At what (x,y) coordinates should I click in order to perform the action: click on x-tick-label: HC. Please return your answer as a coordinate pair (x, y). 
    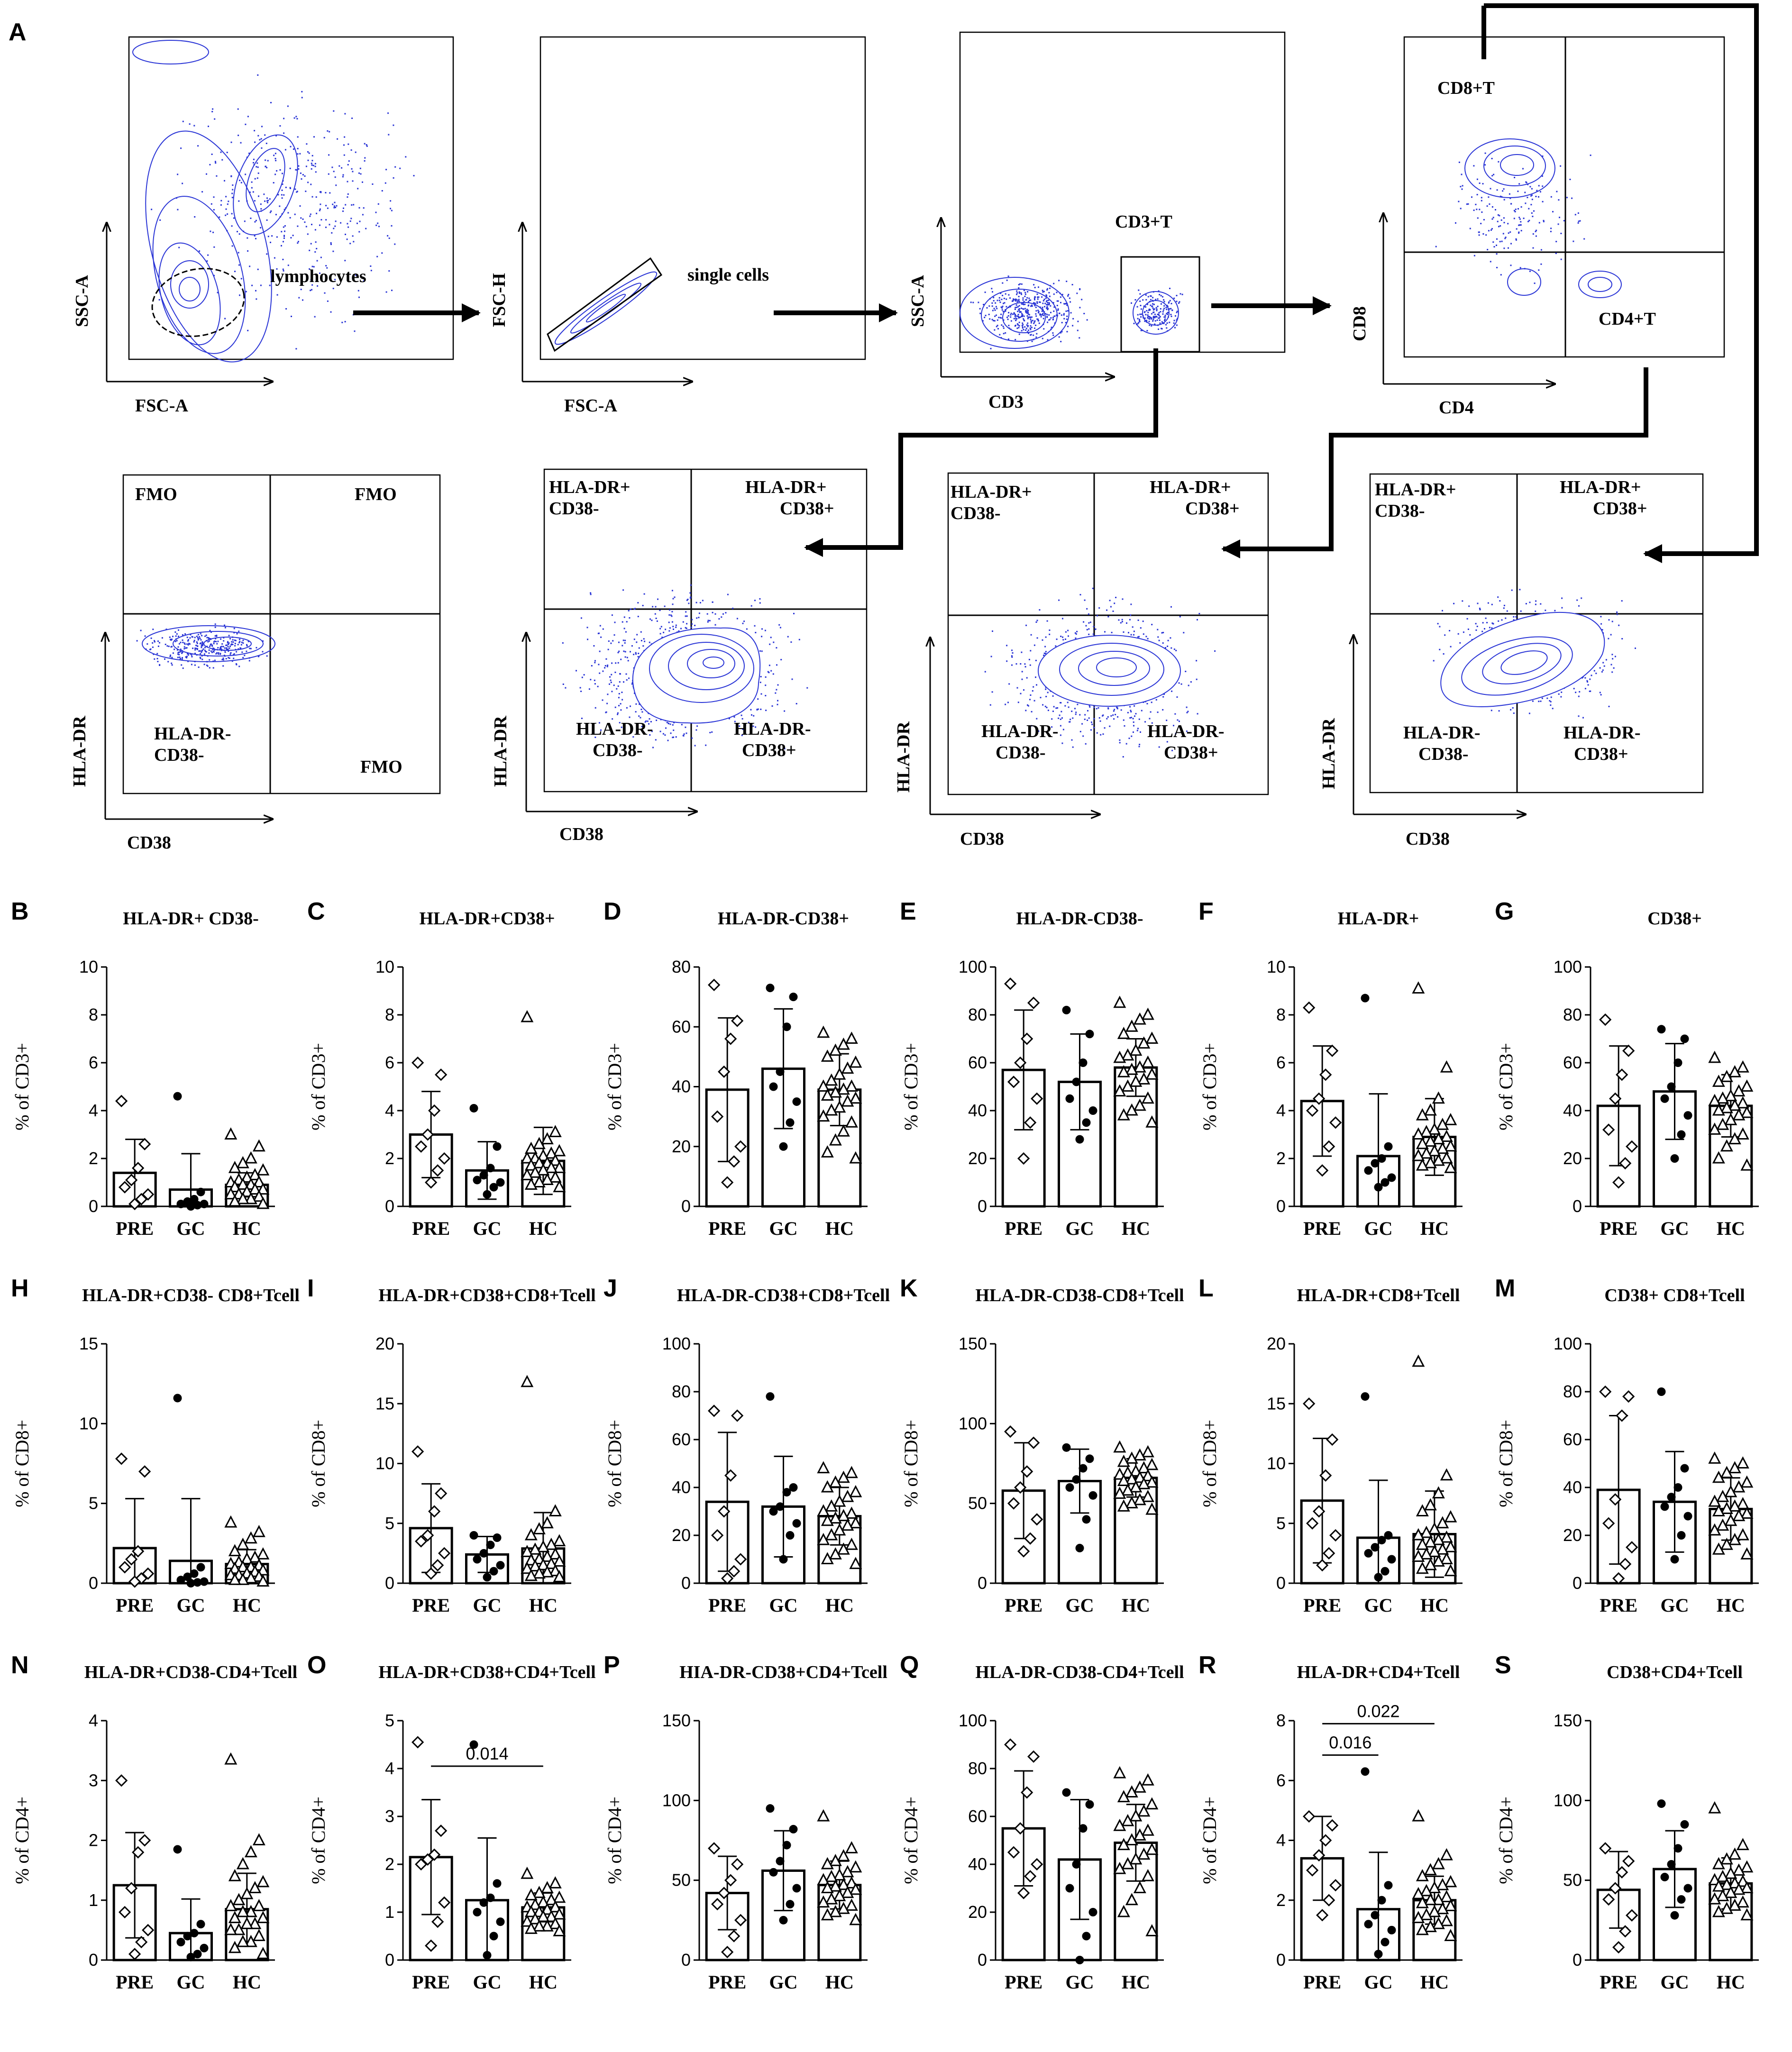
    Looking at the image, I should click on (1731, 1229).